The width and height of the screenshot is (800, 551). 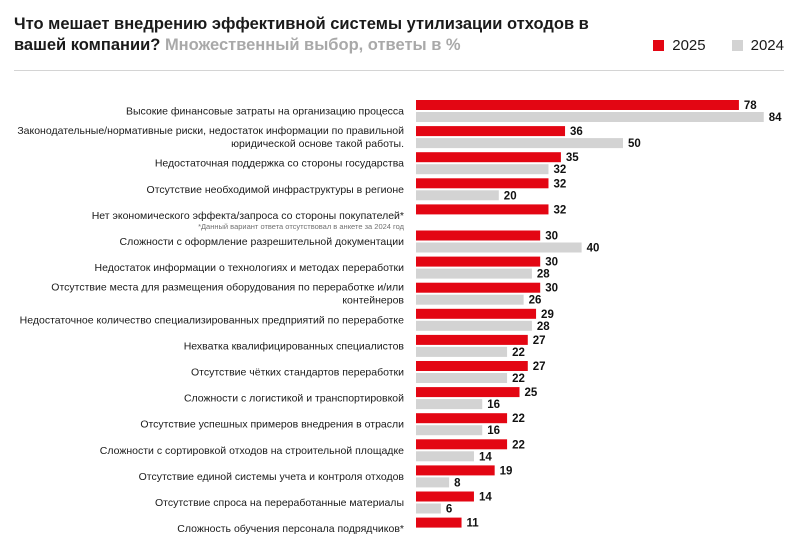 I want to click on value-label-2025: 29, so click(x=547, y=315).